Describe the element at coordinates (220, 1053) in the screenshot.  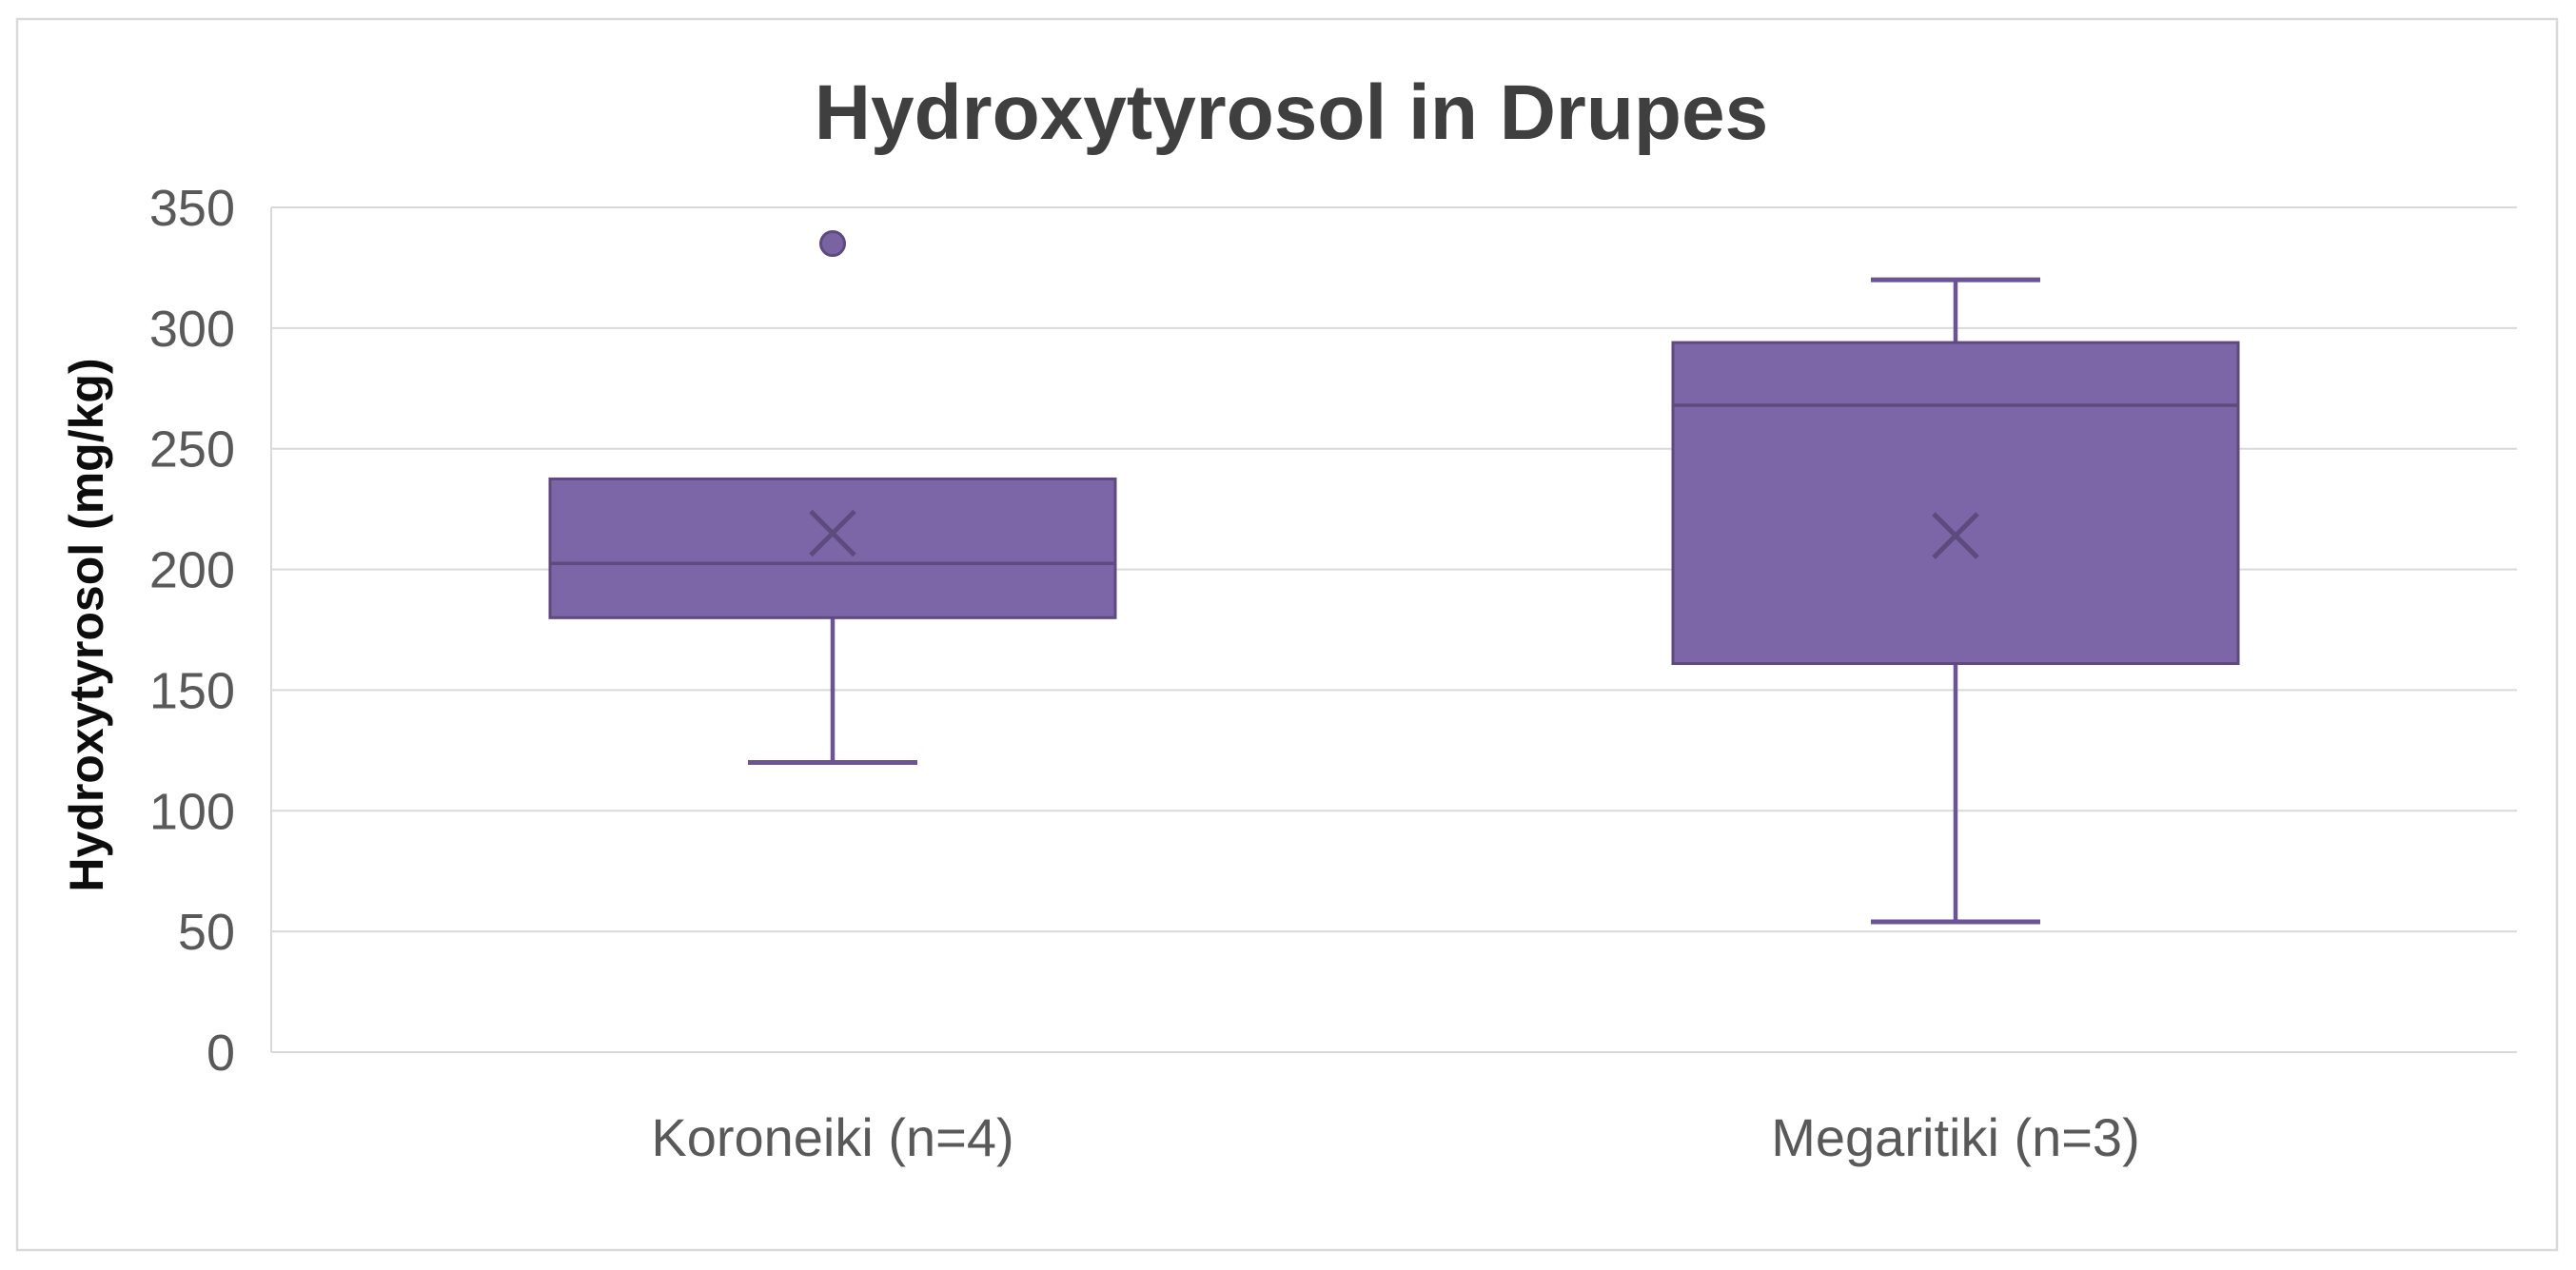
I see `y-tick-label: 0` at that location.